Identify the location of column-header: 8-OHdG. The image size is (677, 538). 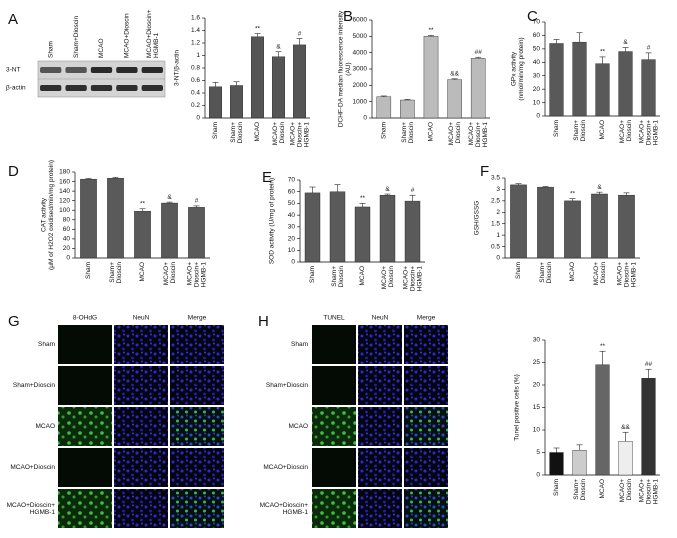
(85, 318).